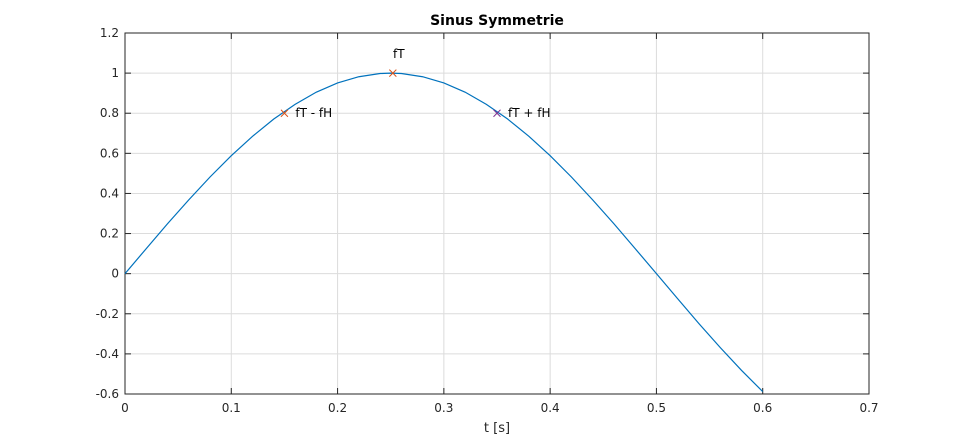  What do you see at coordinates (550, 408) in the screenshot?
I see `x-tick-label: 0.4` at bounding box center [550, 408].